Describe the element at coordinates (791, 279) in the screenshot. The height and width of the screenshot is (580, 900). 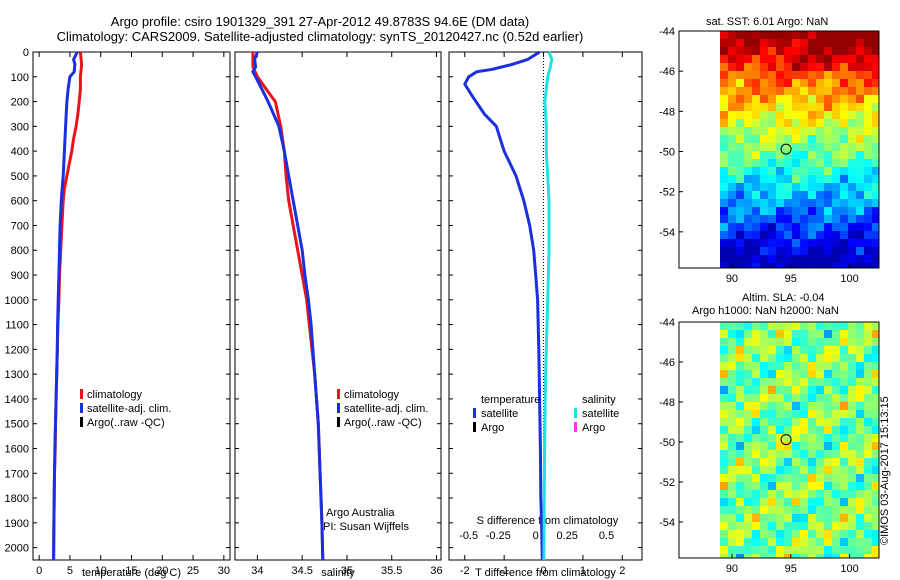
I see `map-x-tick-label: 95` at that location.